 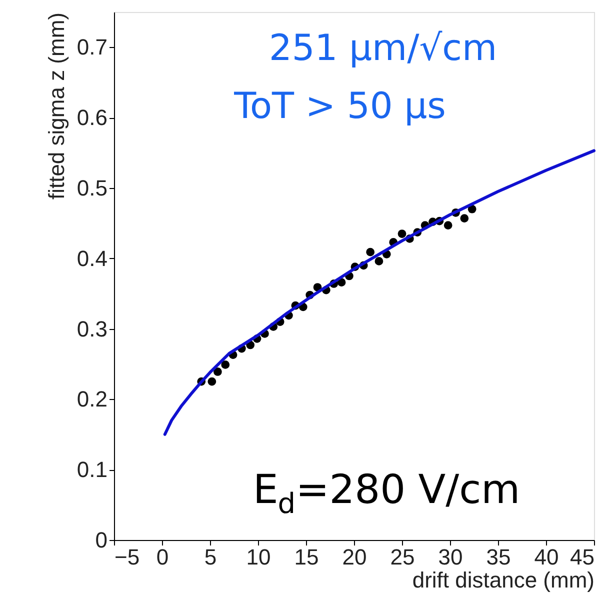 I want to click on y-tick-label: 0, so click(x=101, y=540).